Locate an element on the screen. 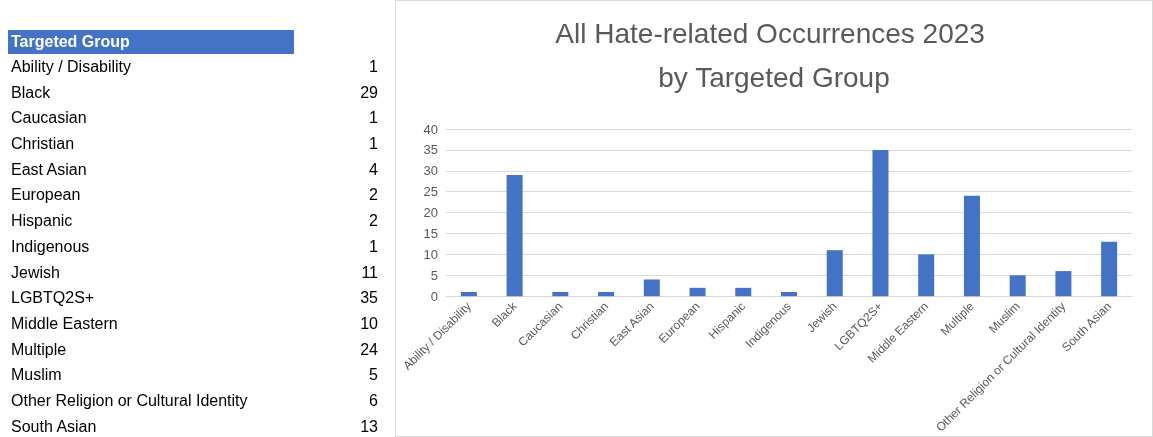  data-label: 5 is located at coordinates (373, 375).